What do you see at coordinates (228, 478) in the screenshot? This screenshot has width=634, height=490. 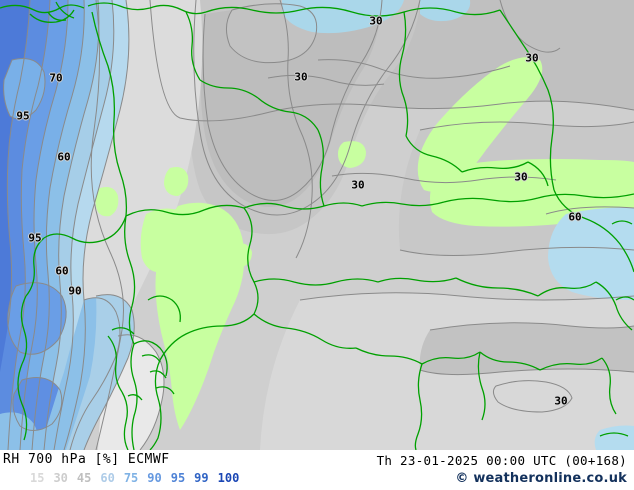 I see `legend-step: 100` at bounding box center [228, 478].